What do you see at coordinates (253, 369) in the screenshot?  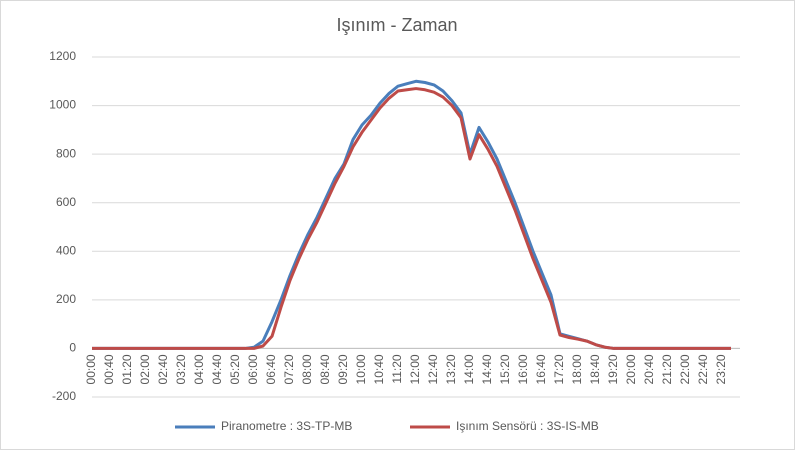 I see `x-tick-label: 06:00` at bounding box center [253, 369].